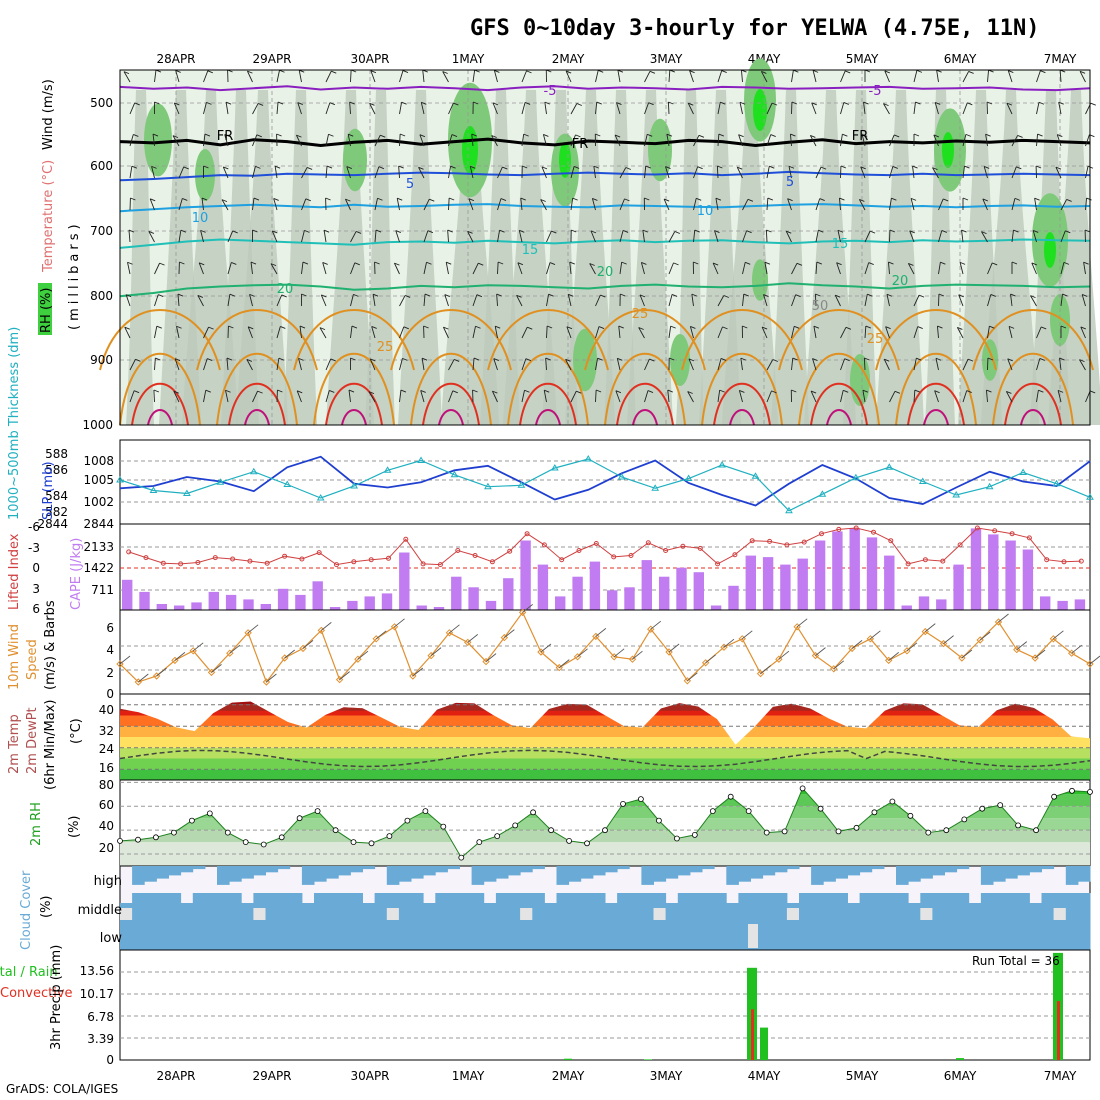 The height and width of the screenshot is (1100, 1100). I want to click on convective-bar, so click(752, 1034).